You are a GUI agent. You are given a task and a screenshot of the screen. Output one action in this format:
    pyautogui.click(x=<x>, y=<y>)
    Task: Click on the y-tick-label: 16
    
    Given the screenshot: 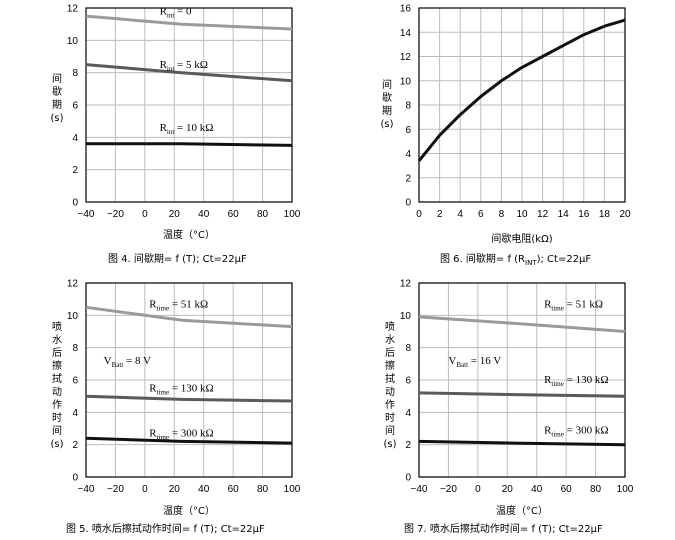 What is the action you would take?
    pyautogui.click(x=406, y=9)
    